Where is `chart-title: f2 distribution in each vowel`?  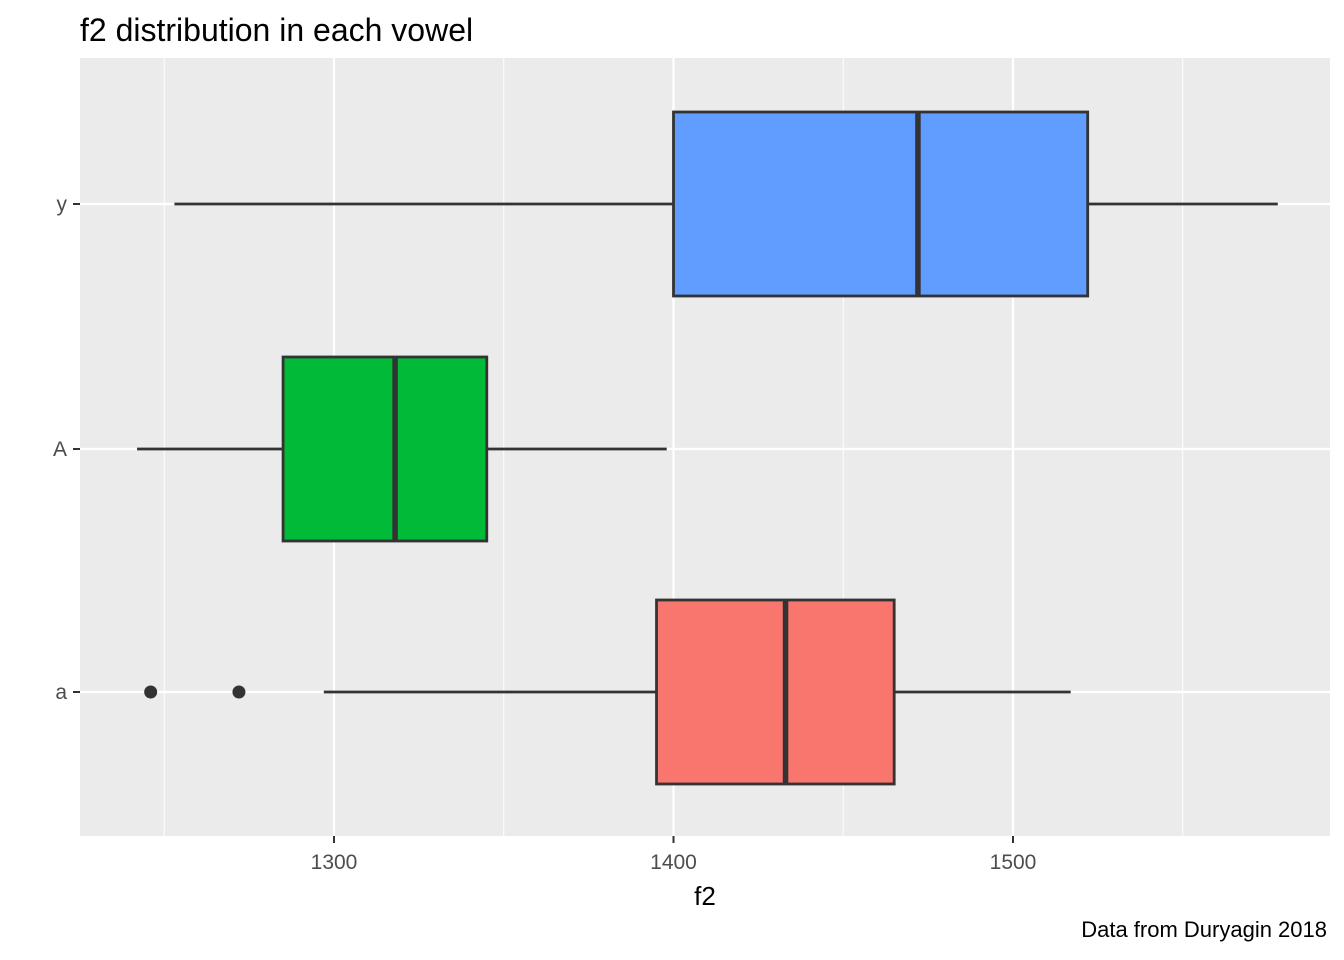
chart-title: f2 distribution in each vowel is located at coordinates (276, 30).